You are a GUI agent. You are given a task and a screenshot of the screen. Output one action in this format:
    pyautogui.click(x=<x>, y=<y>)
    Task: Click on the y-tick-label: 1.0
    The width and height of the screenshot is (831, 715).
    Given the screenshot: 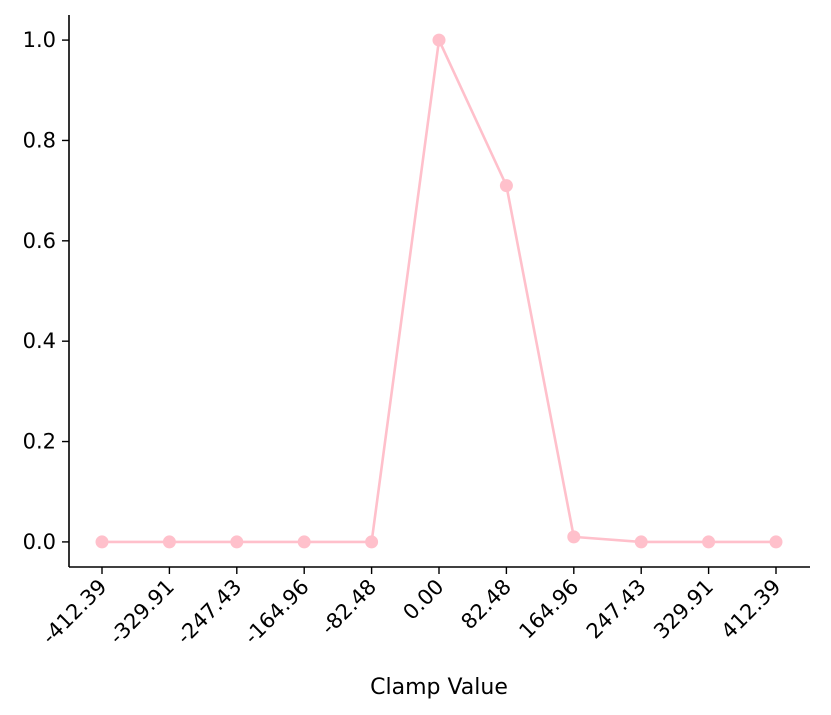 What is the action you would take?
    pyautogui.click(x=39, y=40)
    